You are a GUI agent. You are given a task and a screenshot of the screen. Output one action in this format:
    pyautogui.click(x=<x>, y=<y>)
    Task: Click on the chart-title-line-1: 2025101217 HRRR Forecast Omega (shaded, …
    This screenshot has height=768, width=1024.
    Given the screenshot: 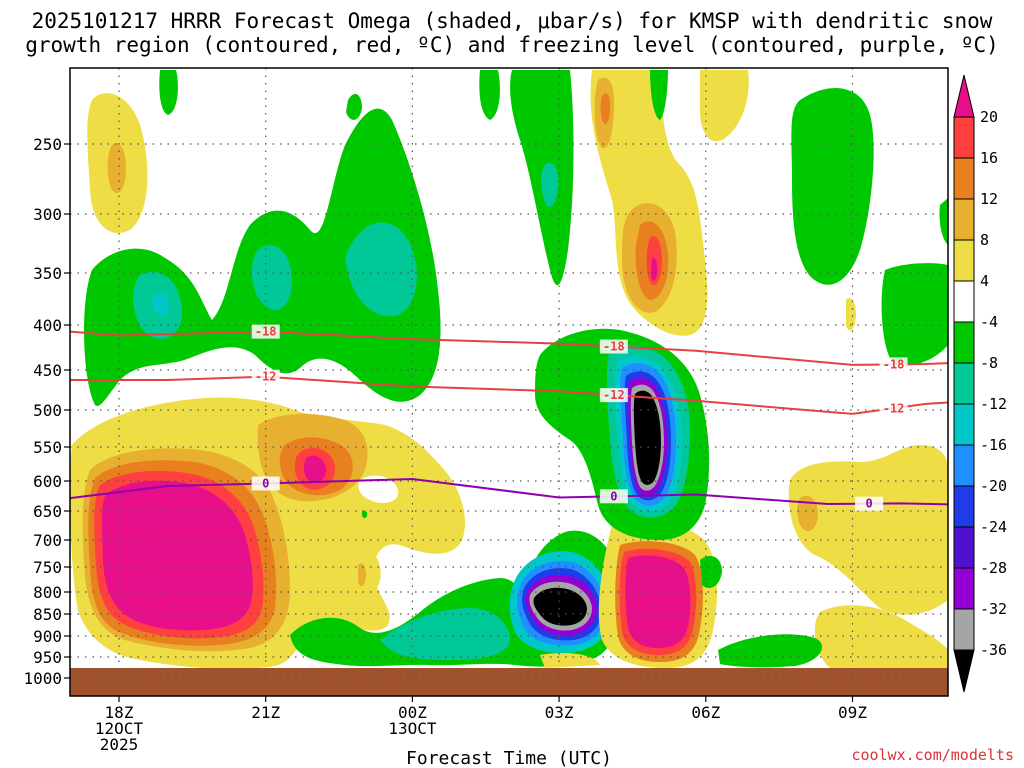 What is the action you would take?
    pyautogui.click(x=512, y=21)
    